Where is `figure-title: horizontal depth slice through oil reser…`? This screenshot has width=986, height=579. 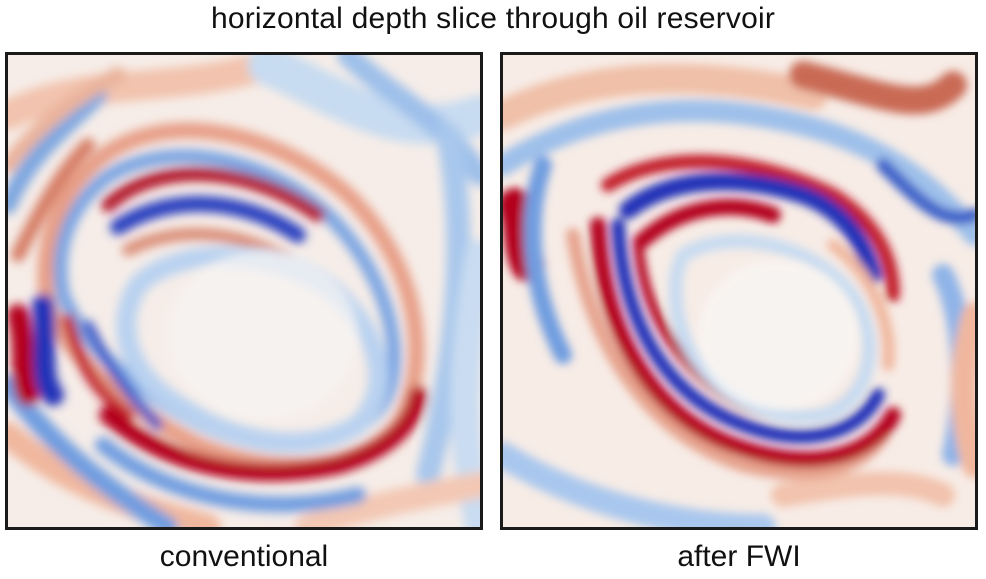
figure-title: horizontal depth slice through oil reser… is located at coordinates (493, 18).